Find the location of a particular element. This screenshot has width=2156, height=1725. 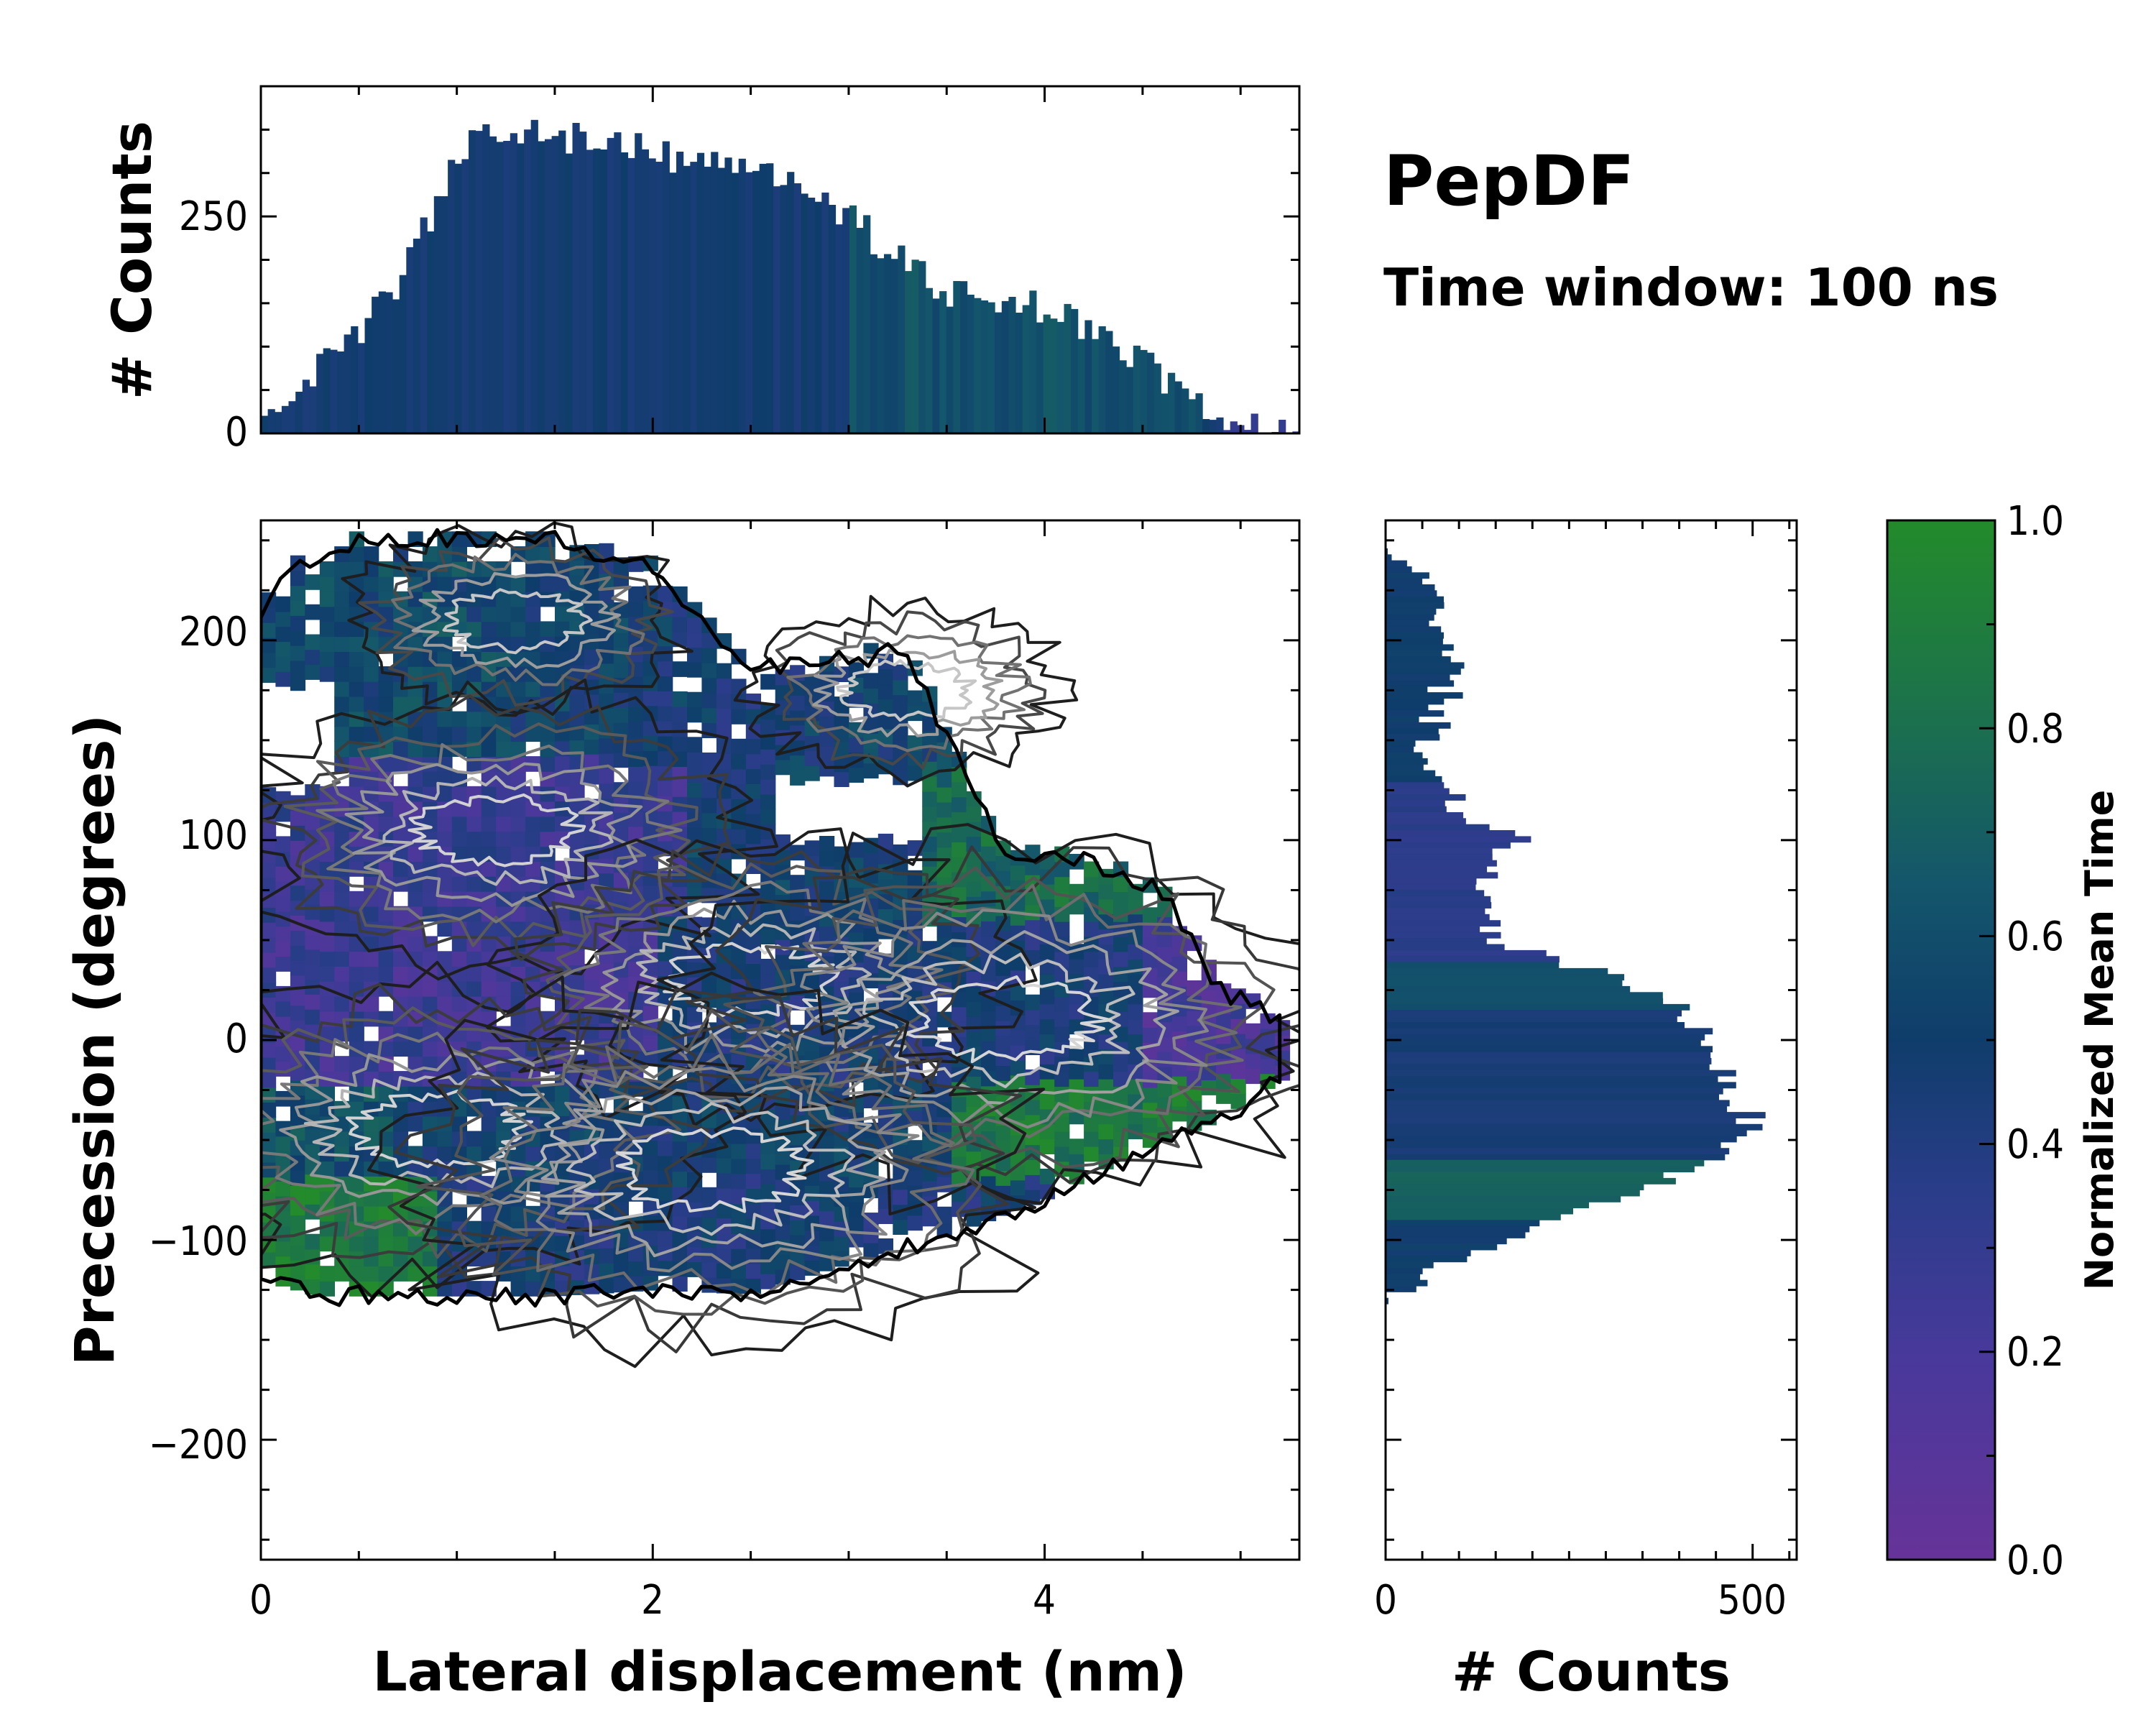

top-histogram-bars is located at coordinates (780, 276).